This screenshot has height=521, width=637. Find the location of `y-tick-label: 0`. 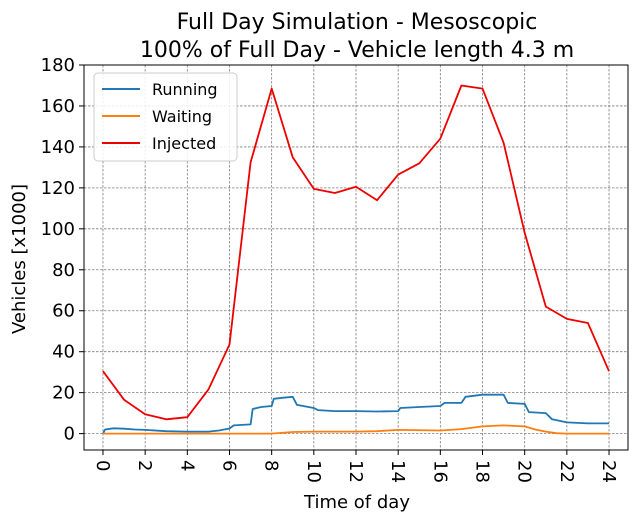

y-tick-label: 0 is located at coordinates (69, 434).